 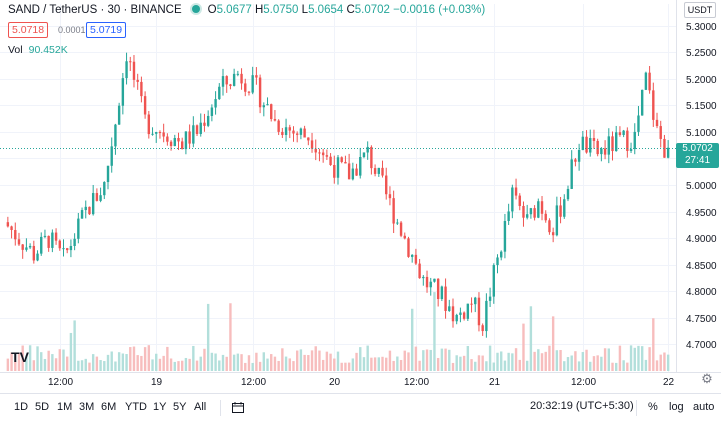 What do you see at coordinates (653, 407) in the screenshot?
I see `percent-scale-toggle: %` at bounding box center [653, 407].